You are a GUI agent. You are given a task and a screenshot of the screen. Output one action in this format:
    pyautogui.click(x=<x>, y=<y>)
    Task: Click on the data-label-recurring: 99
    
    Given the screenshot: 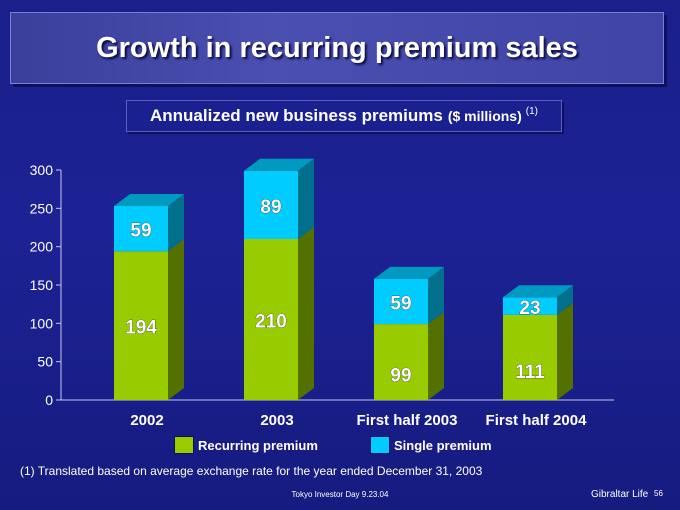 What is the action you would take?
    pyautogui.click(x=400, y=375)
    